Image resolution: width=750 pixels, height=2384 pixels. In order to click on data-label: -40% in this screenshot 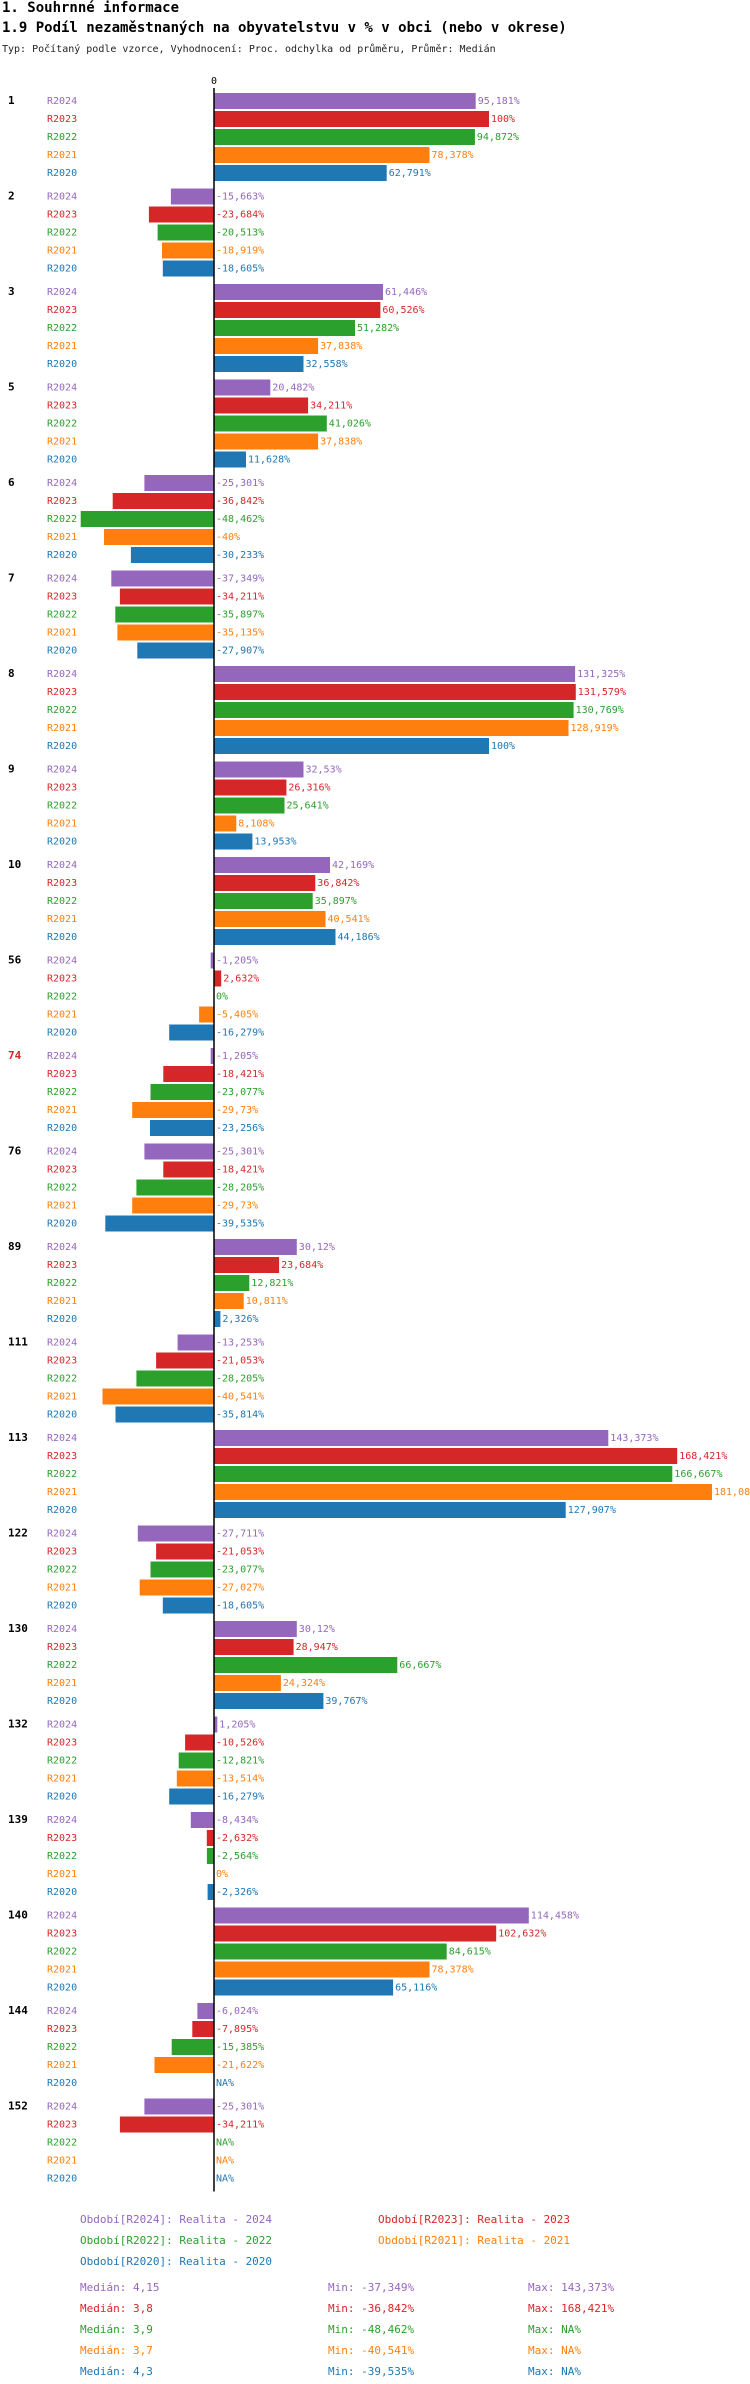, I will do `click(228, 537)`.